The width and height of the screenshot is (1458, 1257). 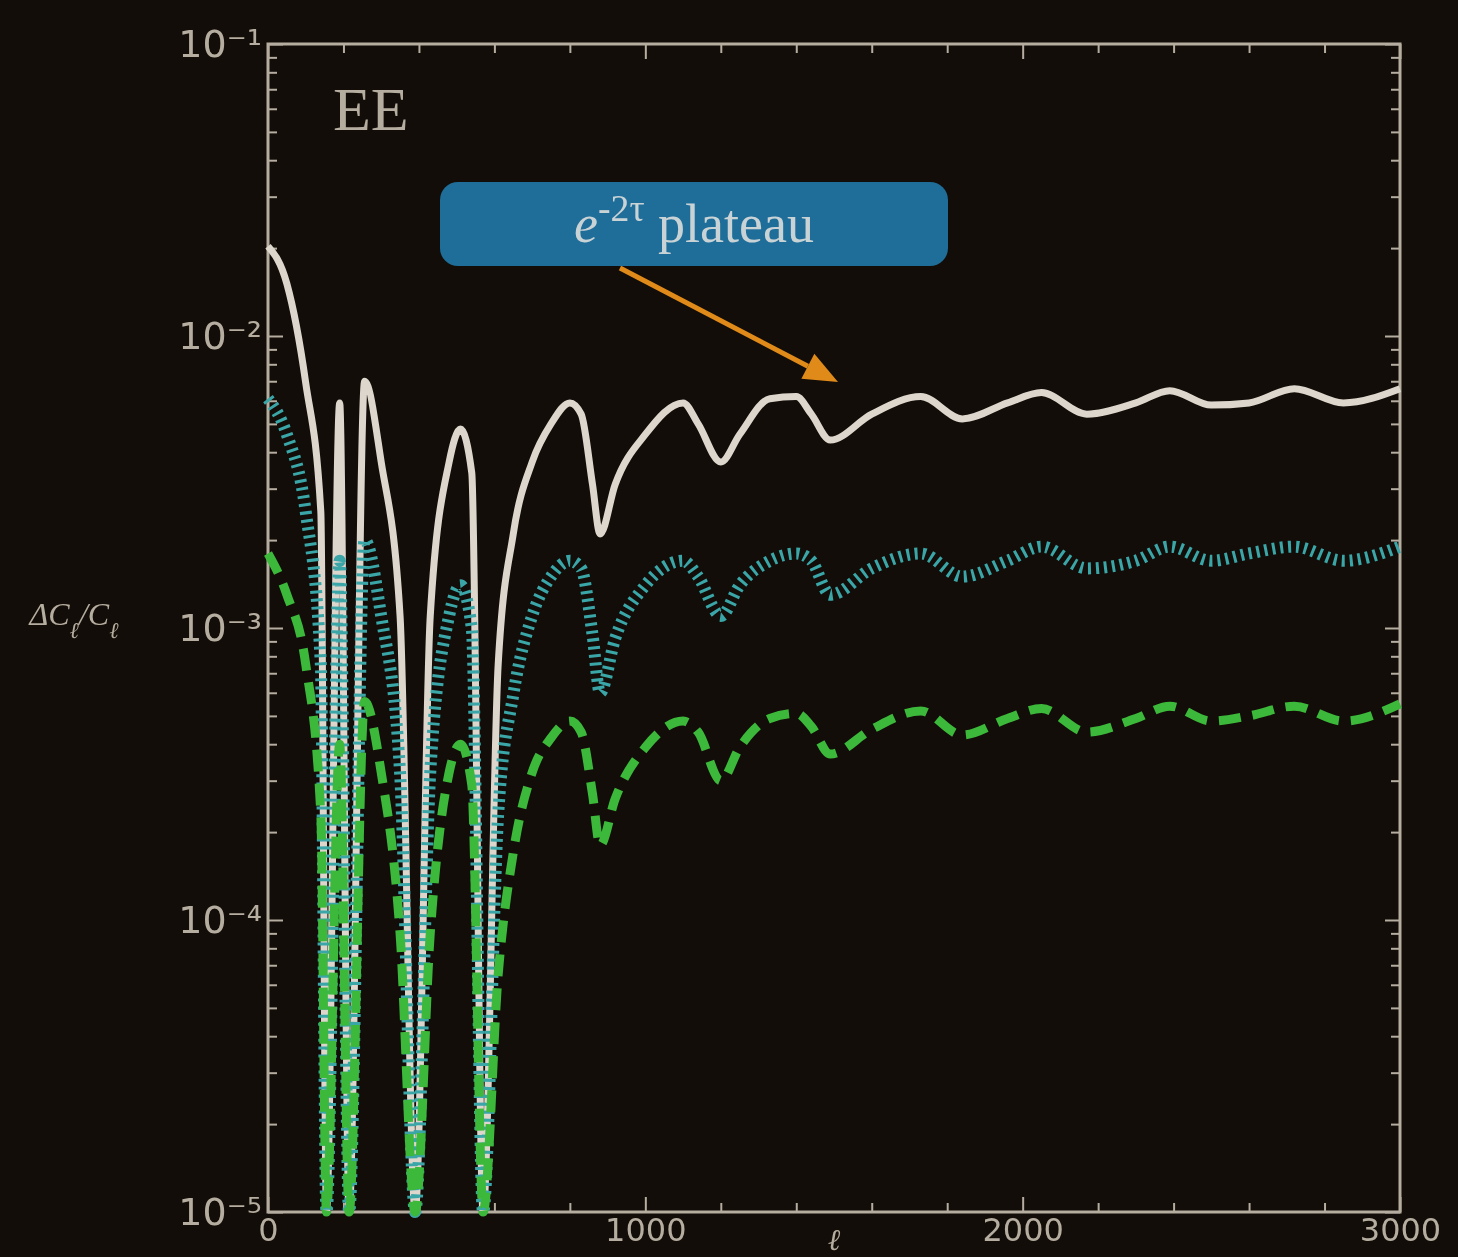 I want to click on y-tick-label: 10⁻¹, so click(x=220, y=43).